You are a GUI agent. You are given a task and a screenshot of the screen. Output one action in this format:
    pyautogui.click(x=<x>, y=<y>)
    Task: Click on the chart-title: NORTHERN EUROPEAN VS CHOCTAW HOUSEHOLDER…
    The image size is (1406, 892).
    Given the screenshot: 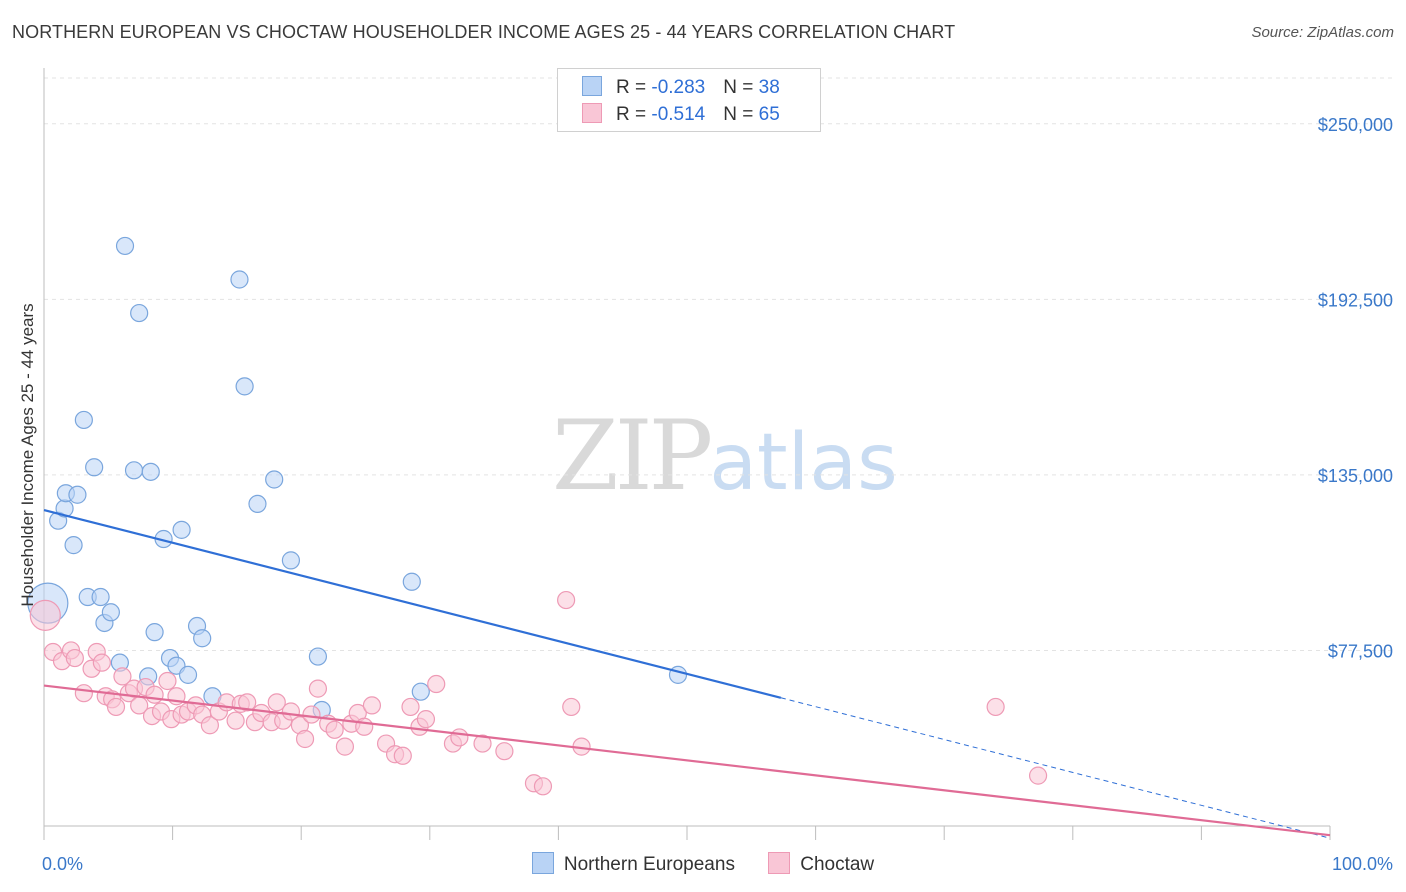 What is the action you would take?
    pyautogui.click(x=484, y=32)
    